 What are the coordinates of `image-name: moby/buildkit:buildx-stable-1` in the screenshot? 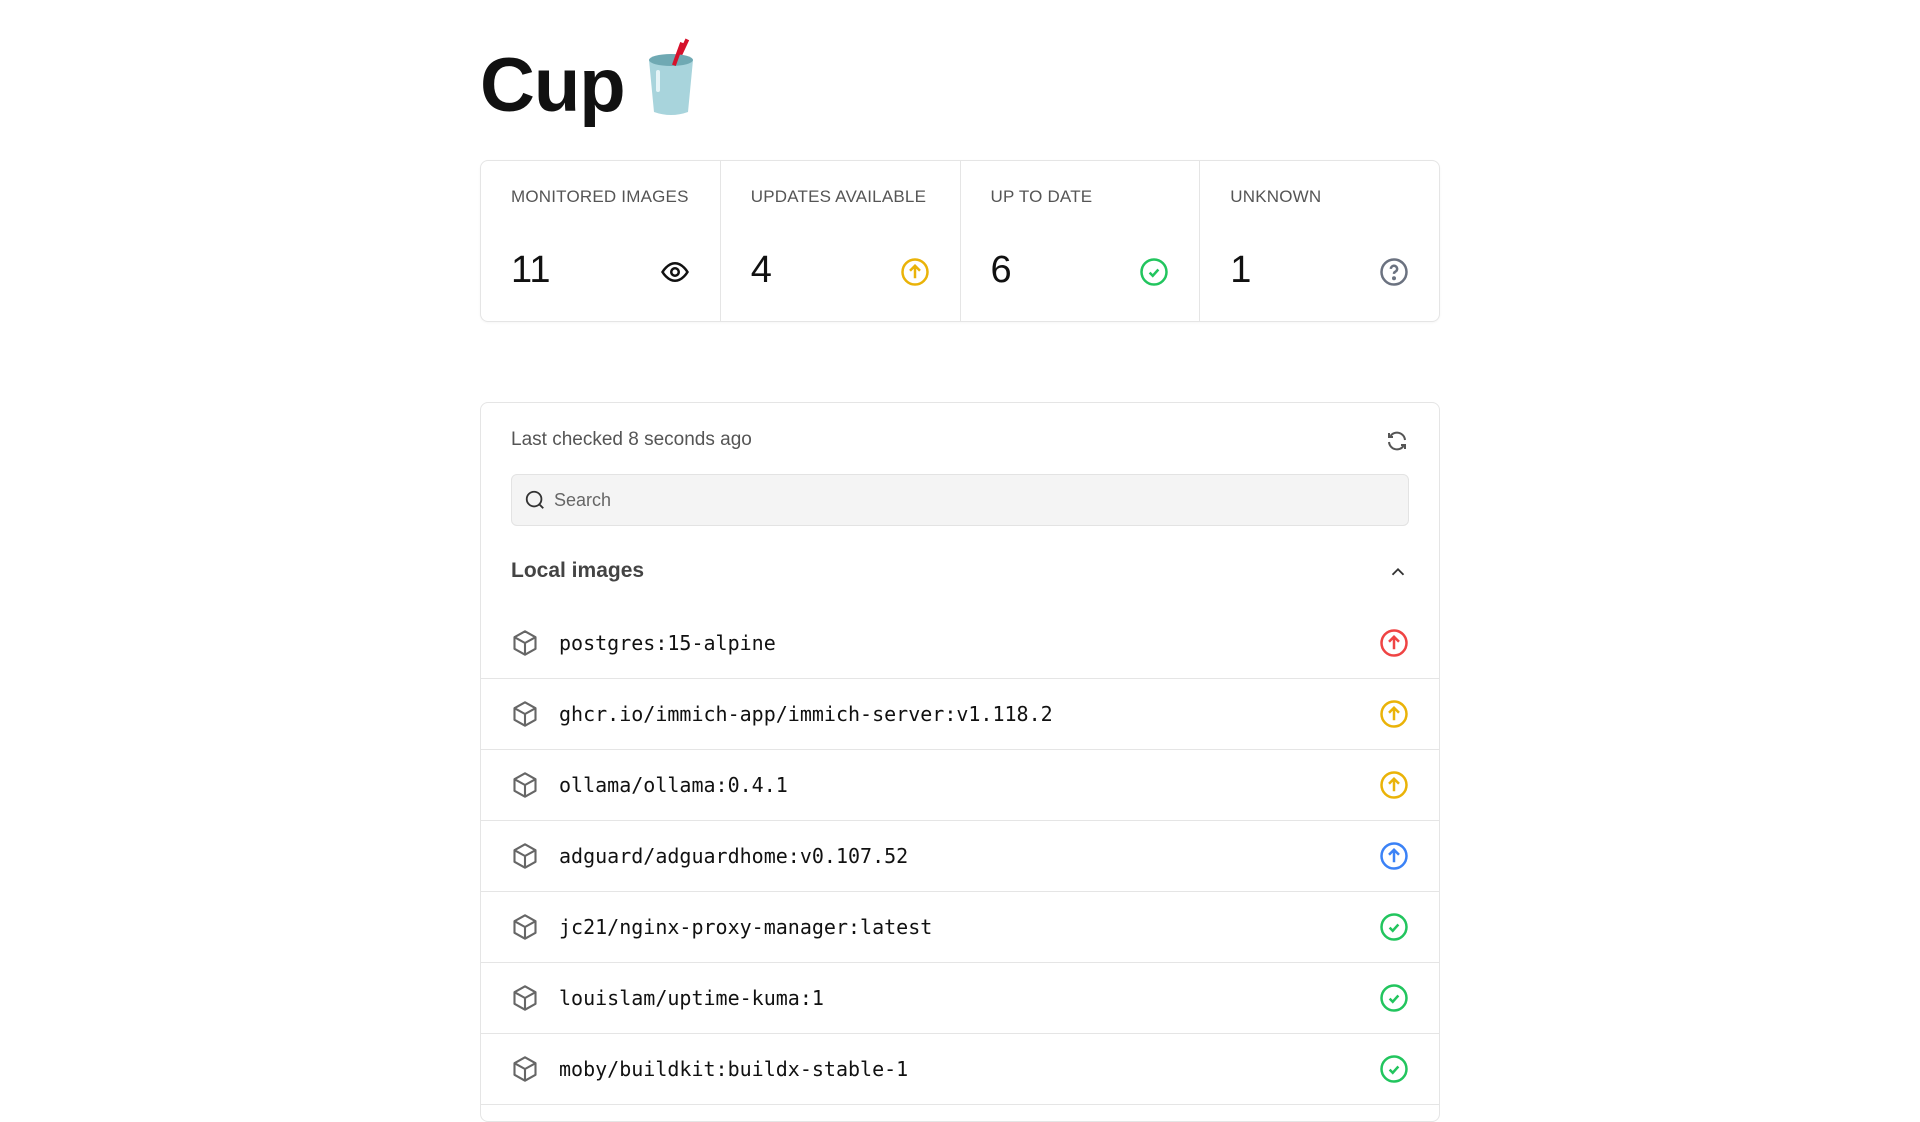 It's located at (734, 1069).